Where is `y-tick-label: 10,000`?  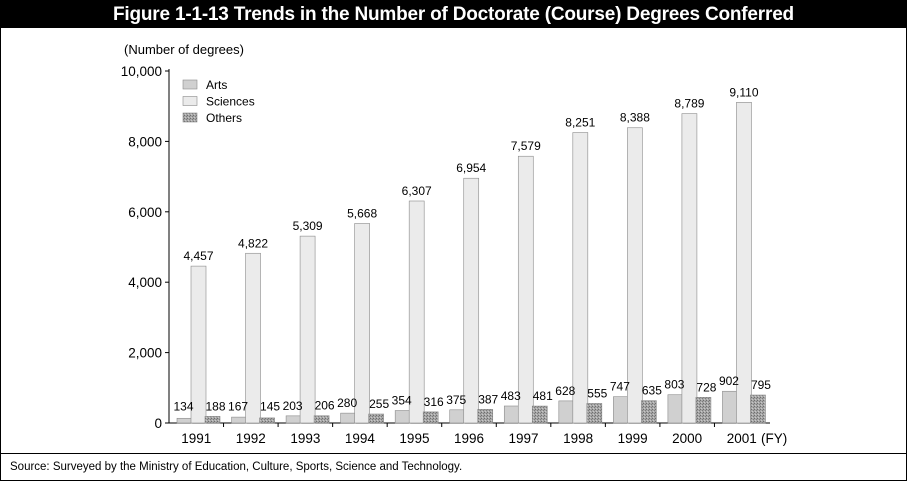
y-tick-label: 10,000 is located at coordinates (141, 71).